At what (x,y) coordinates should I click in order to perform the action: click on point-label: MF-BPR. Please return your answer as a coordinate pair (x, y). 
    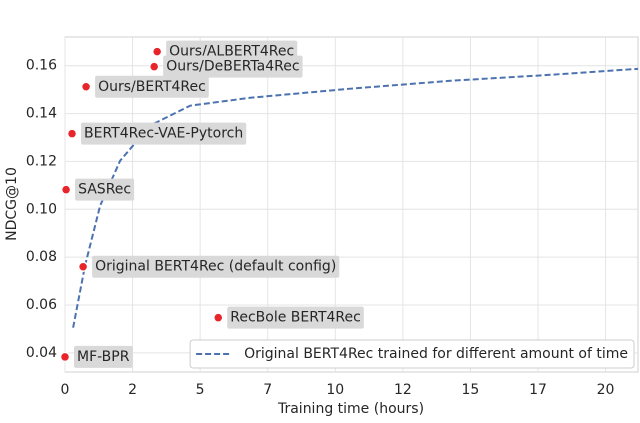
    Looking at the image, I should click on (103, 357).